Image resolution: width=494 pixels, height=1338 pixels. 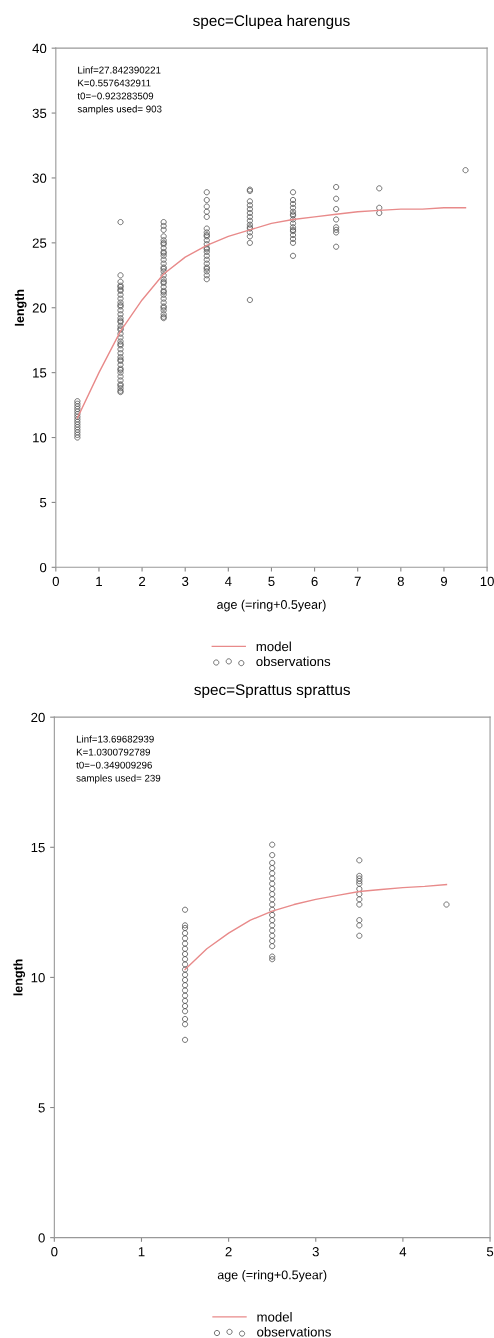 What do you see at coordinates (113, 752) in the screenshot?
I see `annotation: K=1.0300792789` at bounding box center [113, 752].